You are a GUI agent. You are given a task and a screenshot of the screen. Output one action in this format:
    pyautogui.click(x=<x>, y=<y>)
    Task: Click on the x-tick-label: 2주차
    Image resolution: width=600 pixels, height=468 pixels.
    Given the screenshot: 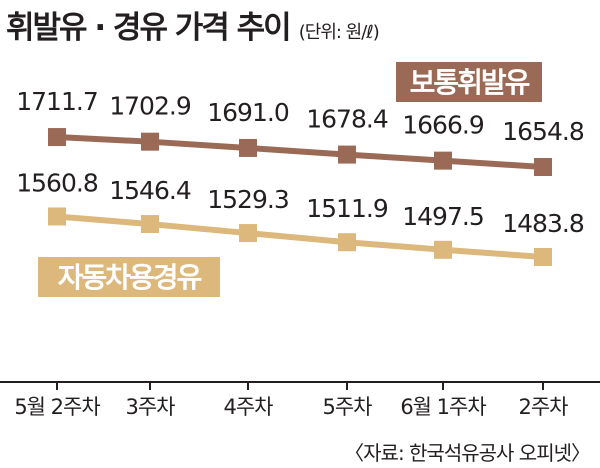 What is the action you would take?
    pyautogui.click(x=543, y=407)
    